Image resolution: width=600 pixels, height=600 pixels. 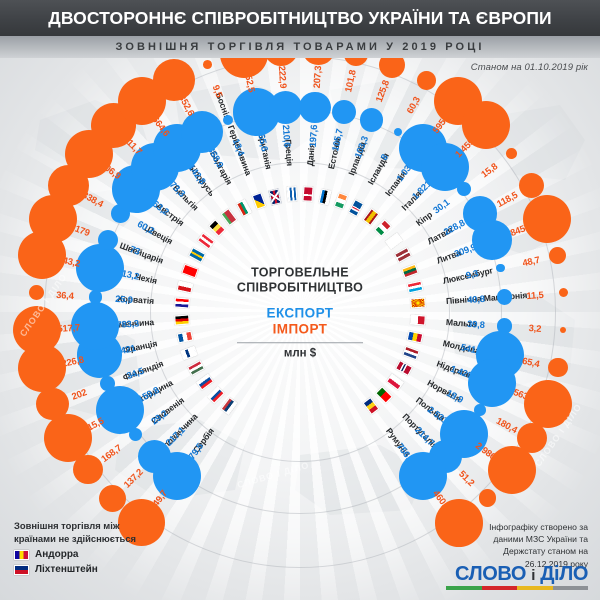 What do you see at coordinates (21, 554) in the screenshot?
I see `andorra-flag` at bounding box center [21, 554].